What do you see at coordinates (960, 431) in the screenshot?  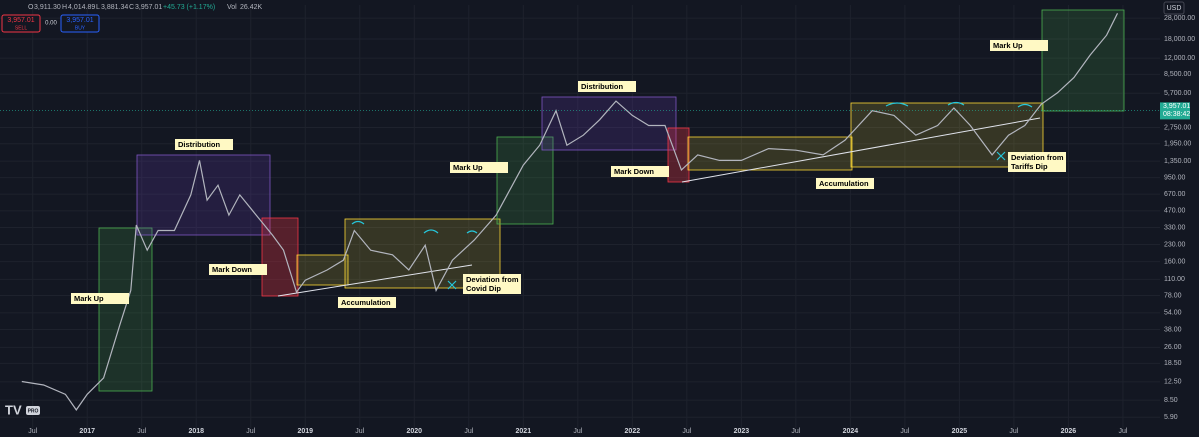 I see `x-tick-label: 2025` at bounding box center [960, 431].